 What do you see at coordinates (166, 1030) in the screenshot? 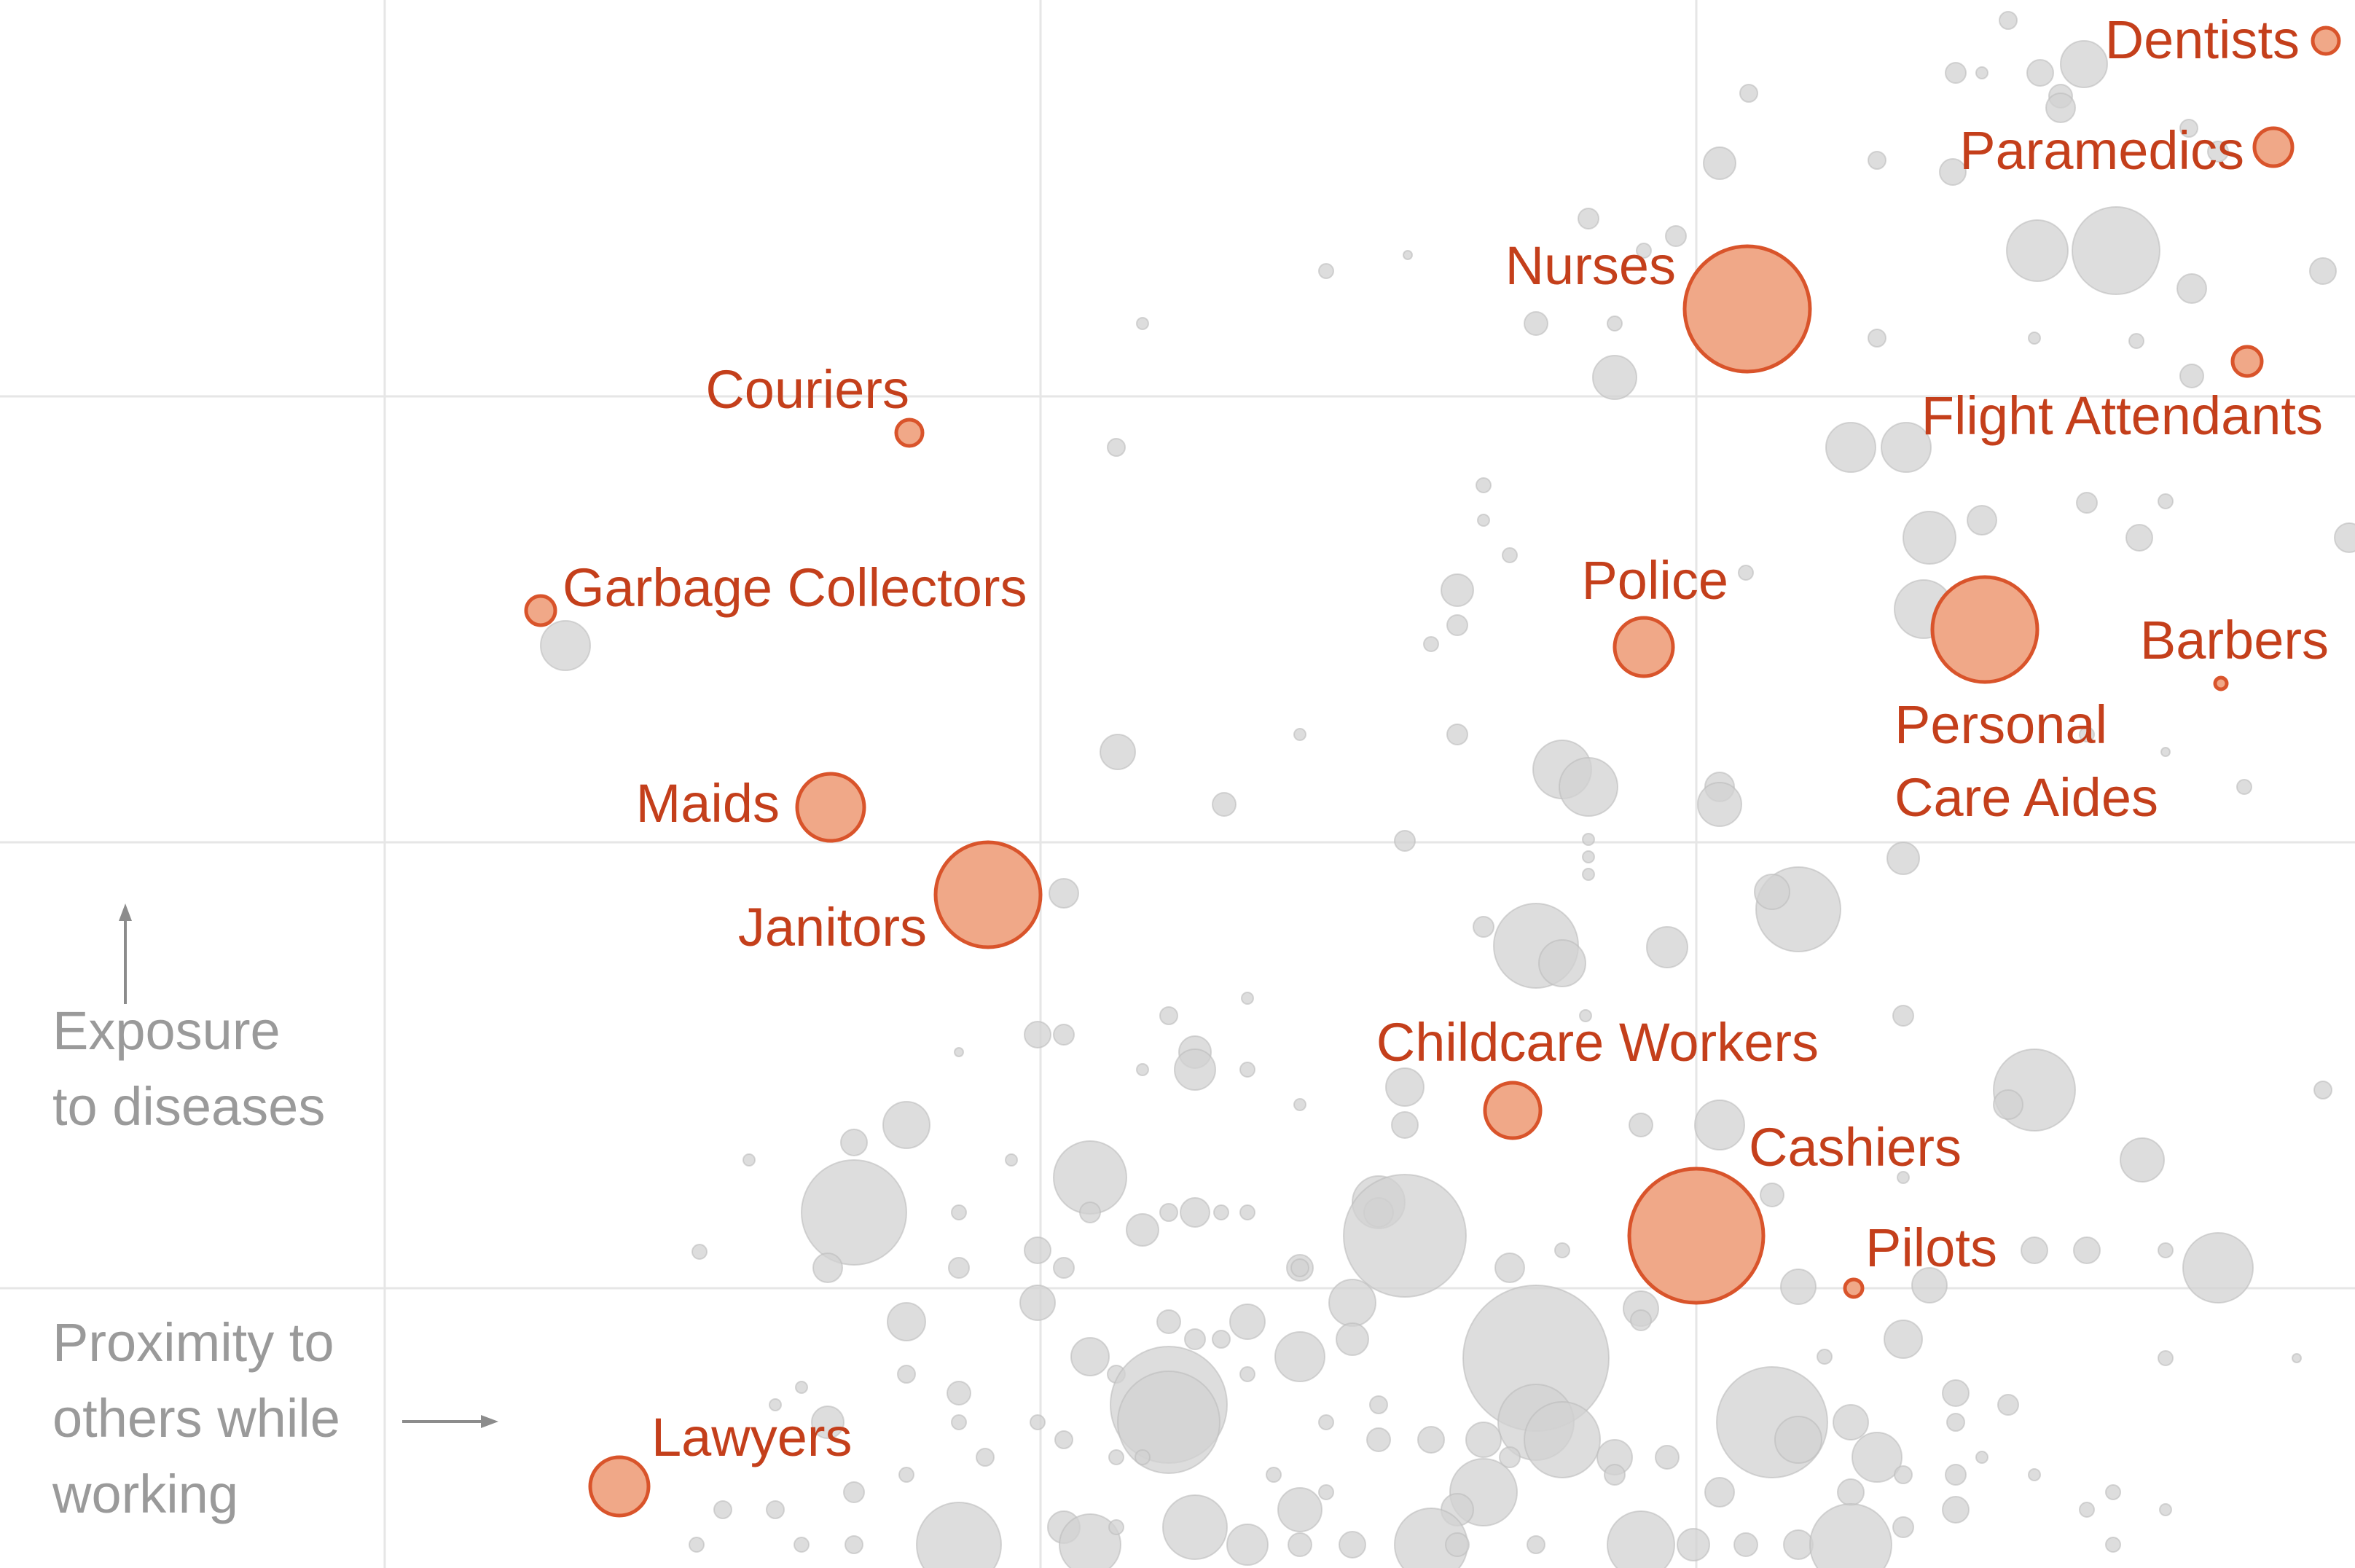
I see `y-axis-title-line-1: Exposure` at bounding box center [166, 1030].